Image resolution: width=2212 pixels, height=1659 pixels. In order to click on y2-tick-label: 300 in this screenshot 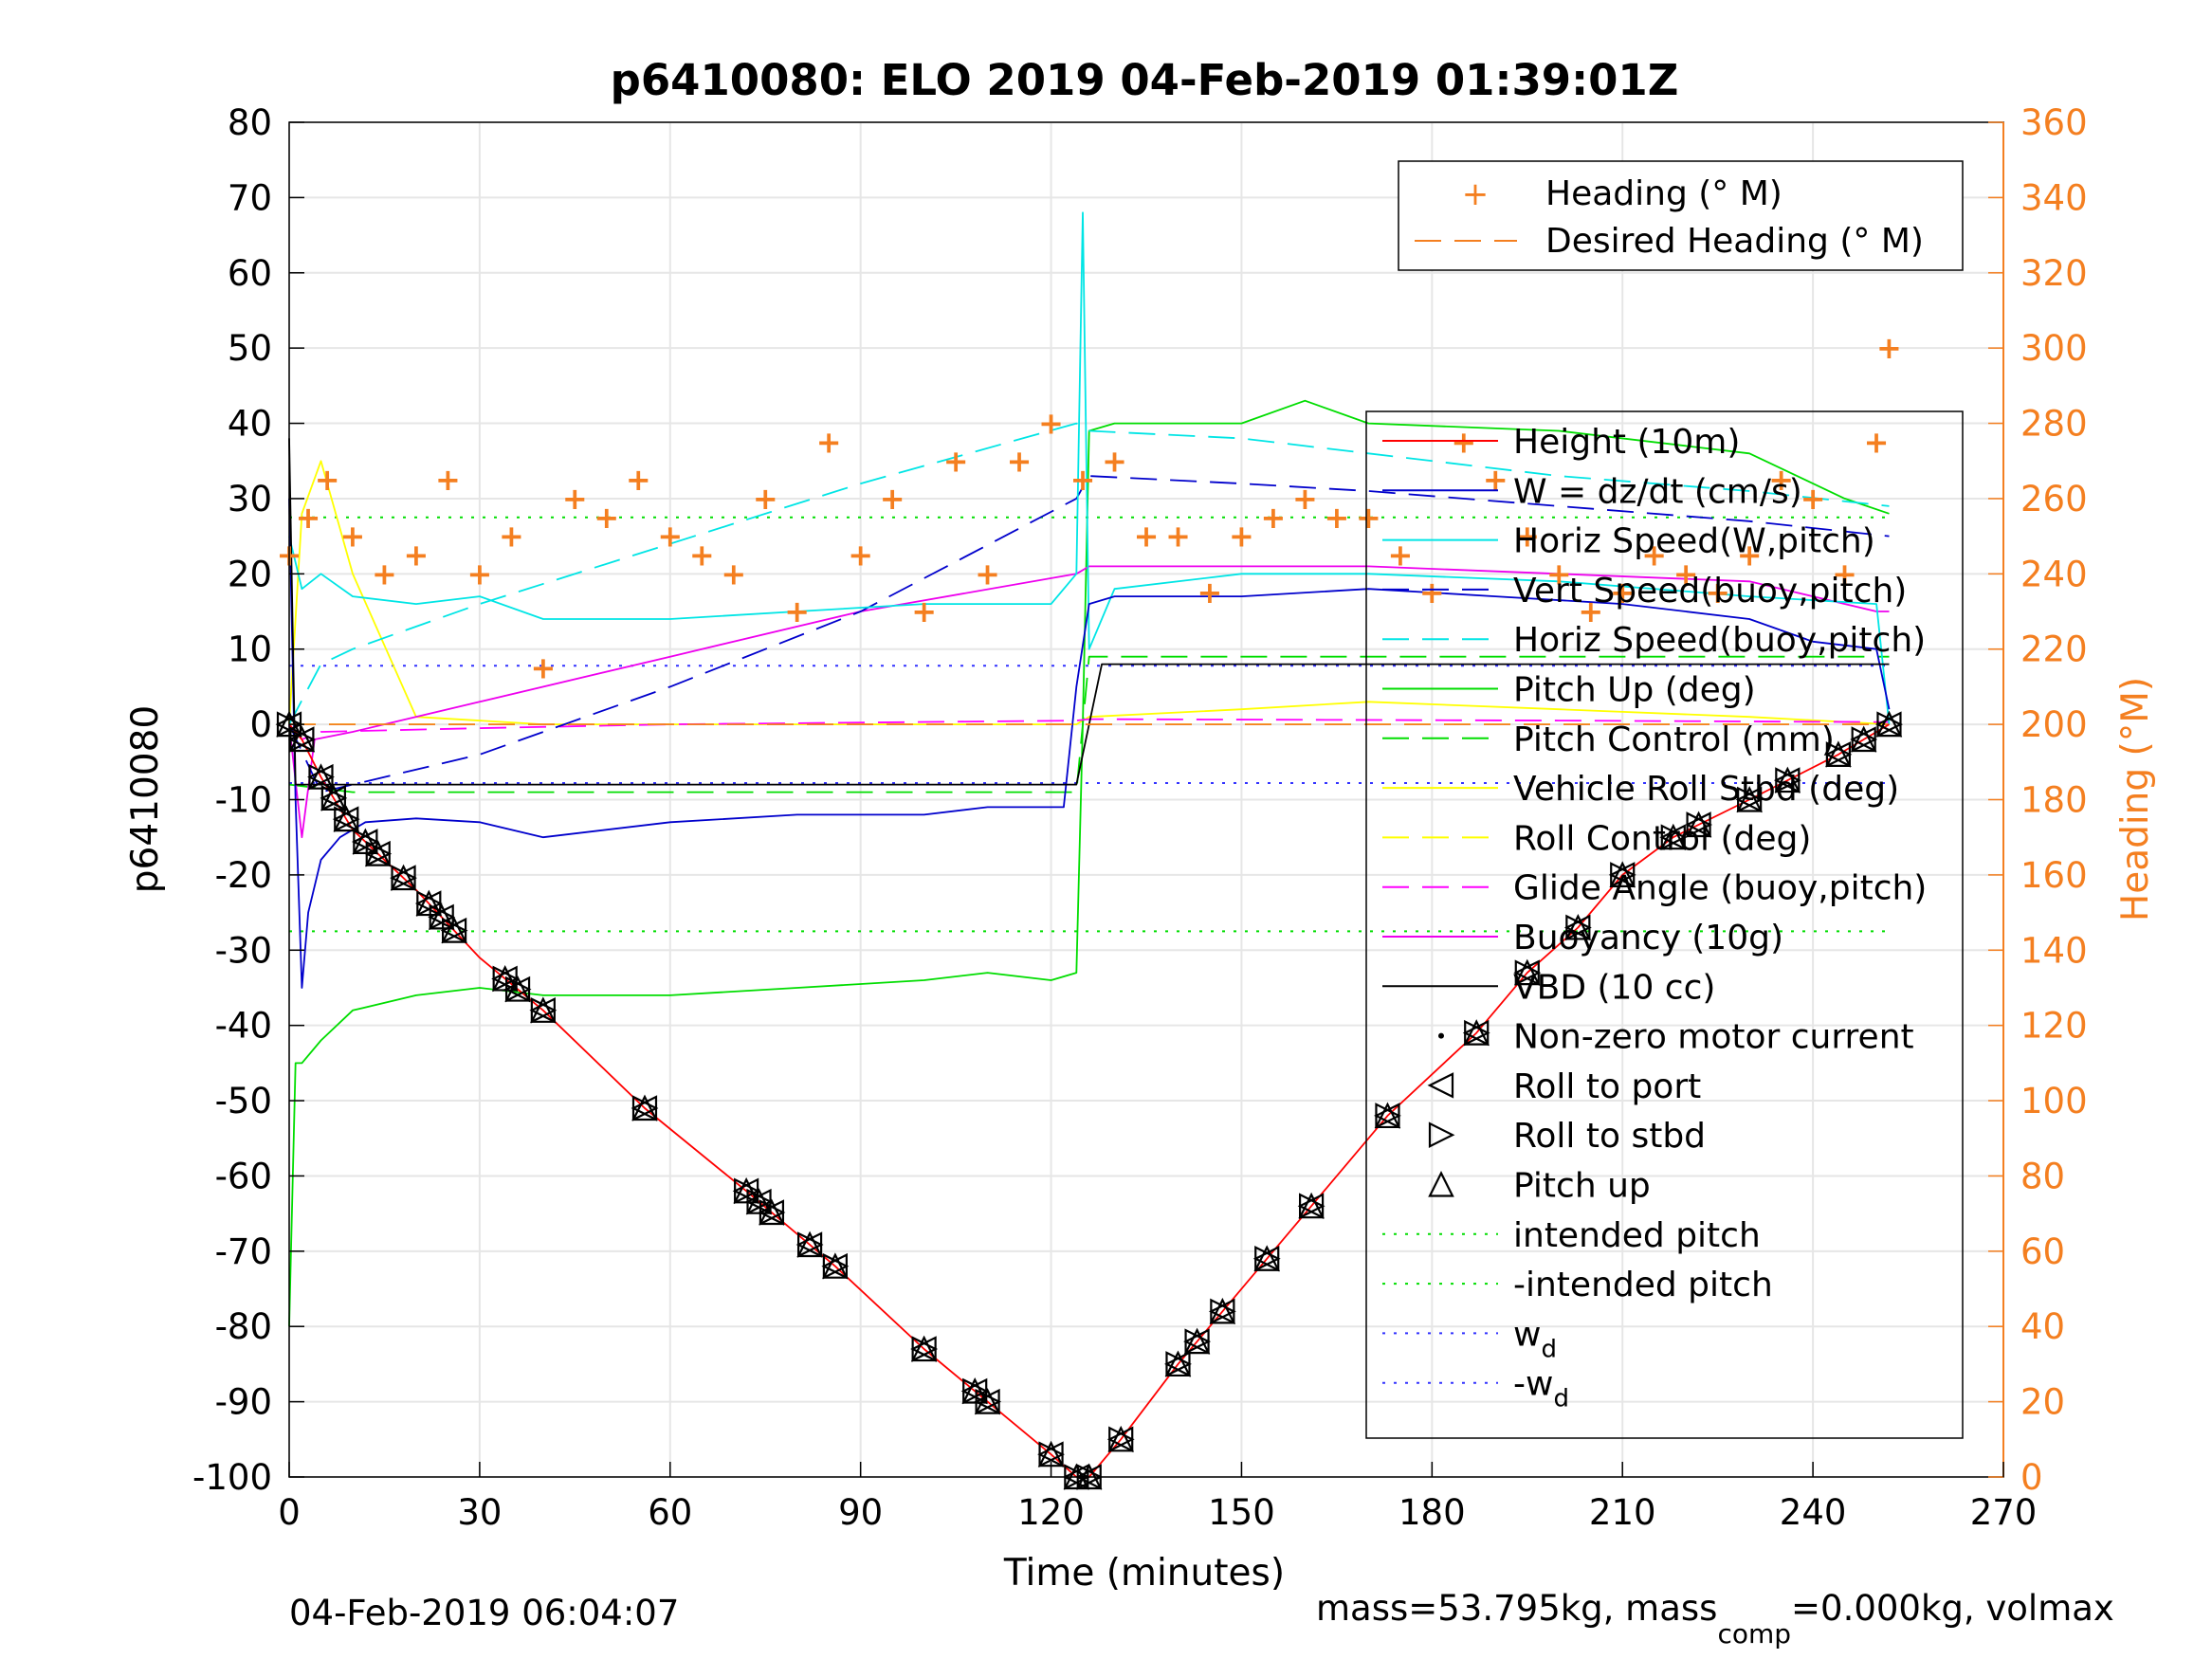, I will do `click(2054, 348)`.